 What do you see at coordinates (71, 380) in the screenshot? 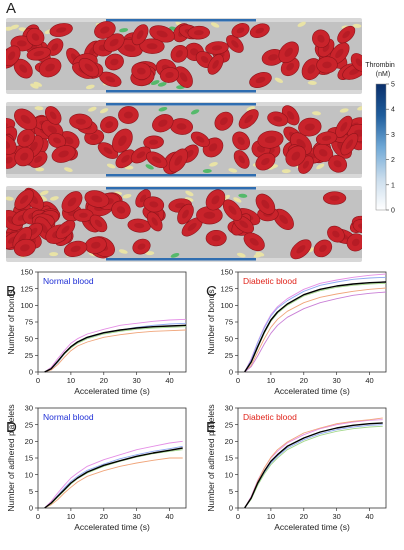
I see `x-tick-label: 10` at bounding box center [71, 380].